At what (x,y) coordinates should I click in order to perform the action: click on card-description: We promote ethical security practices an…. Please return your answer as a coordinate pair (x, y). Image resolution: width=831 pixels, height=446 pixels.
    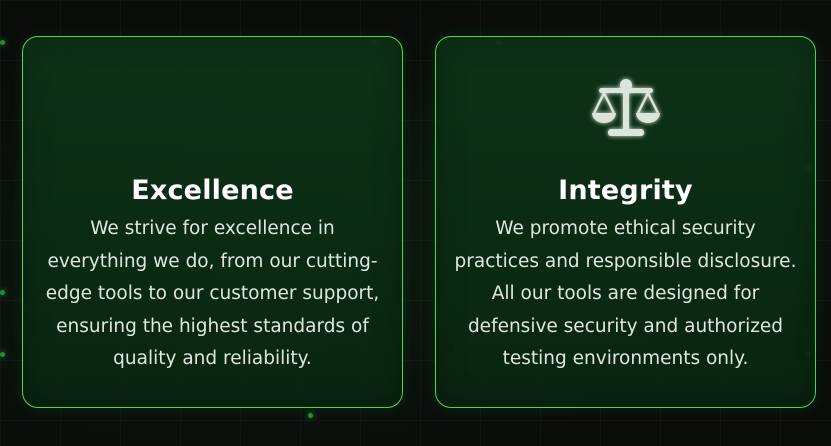
    Looking at the image, I should click on (625, 293).